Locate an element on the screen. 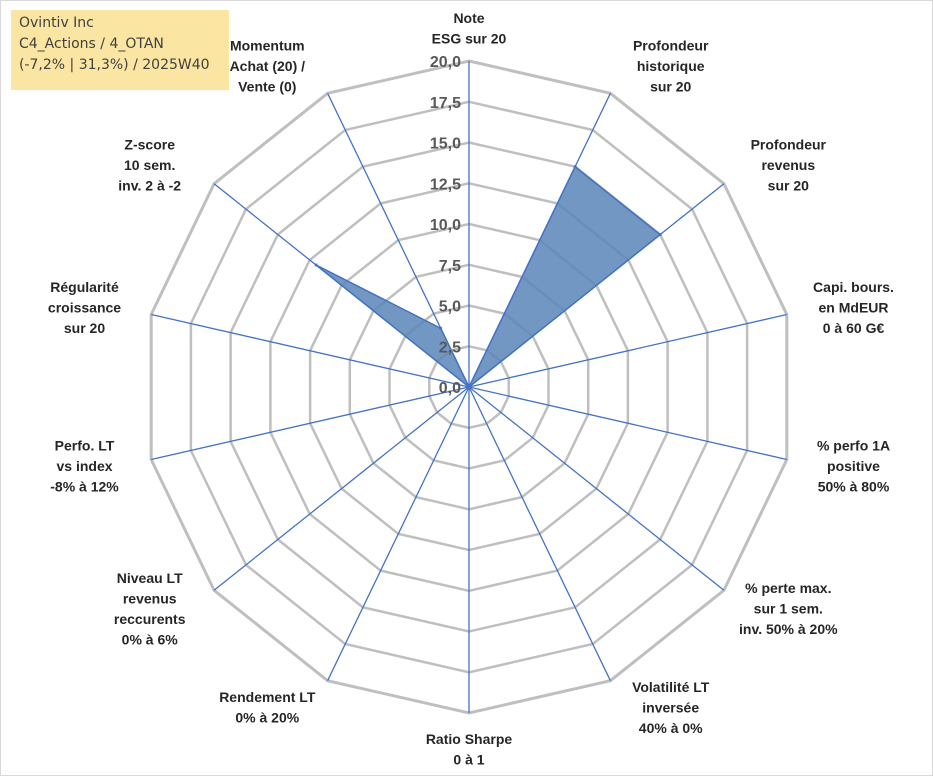  tick-label: 20,0 is located at coordinates (445, 62).